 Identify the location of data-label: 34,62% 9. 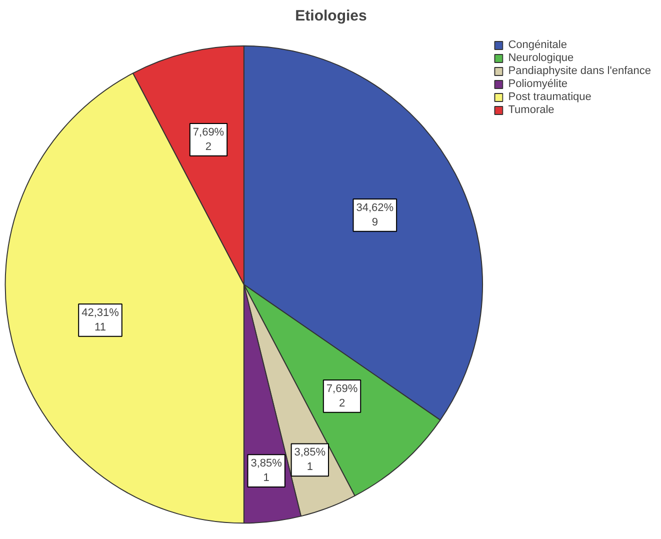
(375, 215).